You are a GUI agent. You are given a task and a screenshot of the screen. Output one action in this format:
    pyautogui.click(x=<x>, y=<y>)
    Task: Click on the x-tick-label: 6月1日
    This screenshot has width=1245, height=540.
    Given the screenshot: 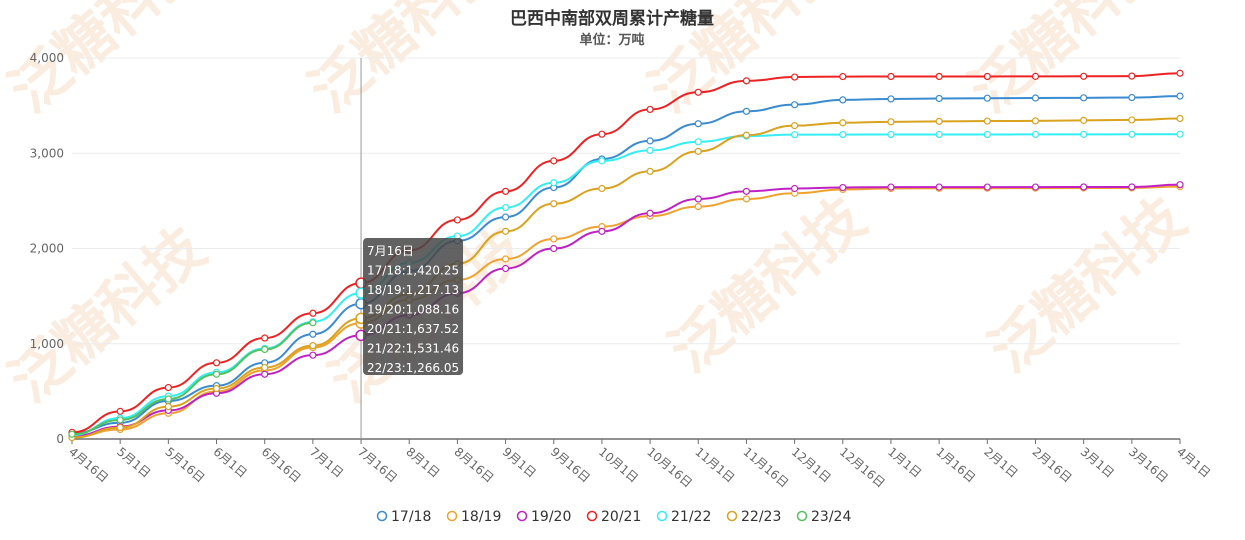 What is the action you would take?
    pyautogui.click(x=230, y=463)
    